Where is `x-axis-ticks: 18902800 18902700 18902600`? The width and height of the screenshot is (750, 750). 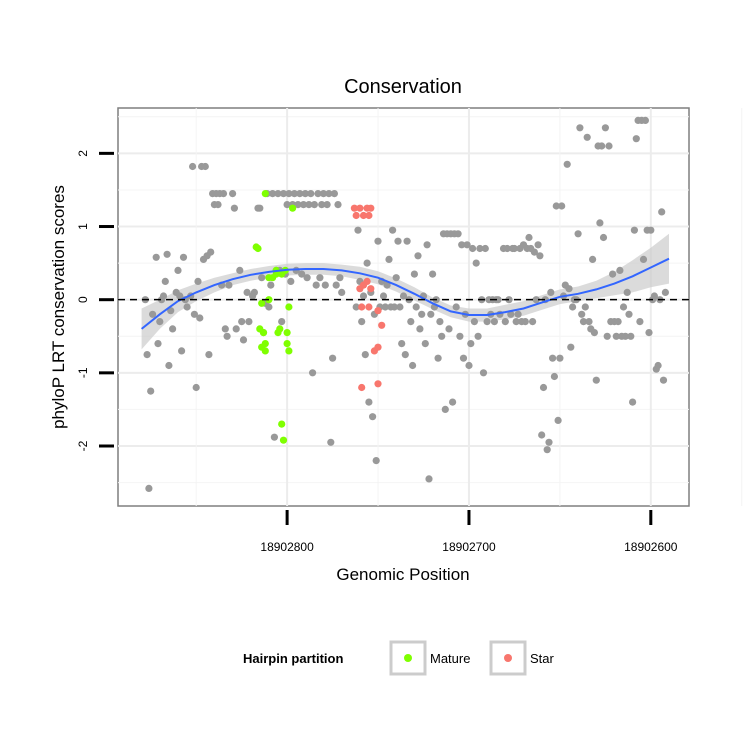 x-axis-ticks: 18902800 18902700 18902600 is located at coordinates (469, 532).